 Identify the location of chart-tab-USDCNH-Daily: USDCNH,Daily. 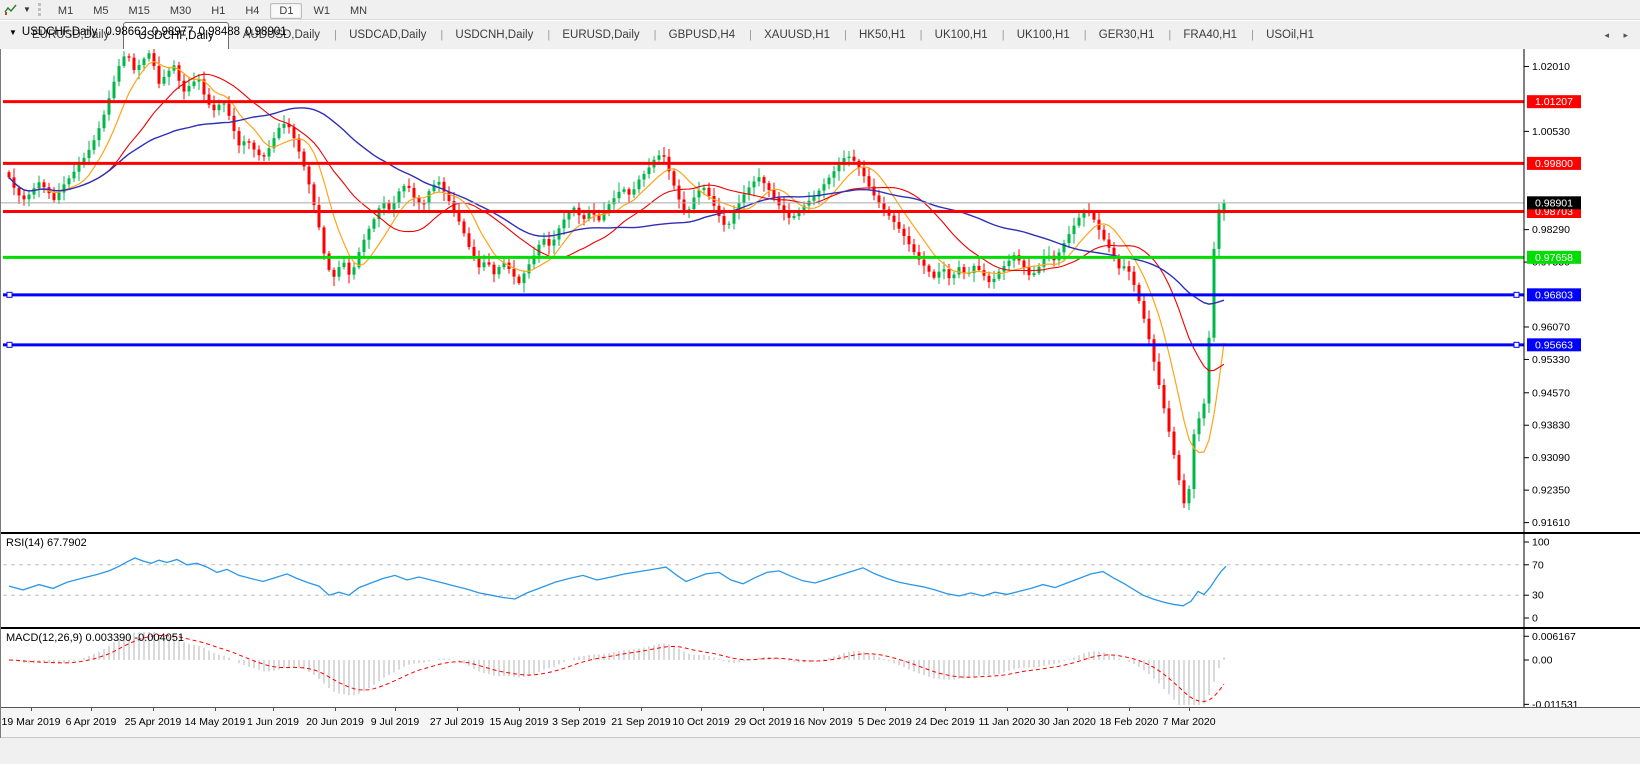
(494, 35).